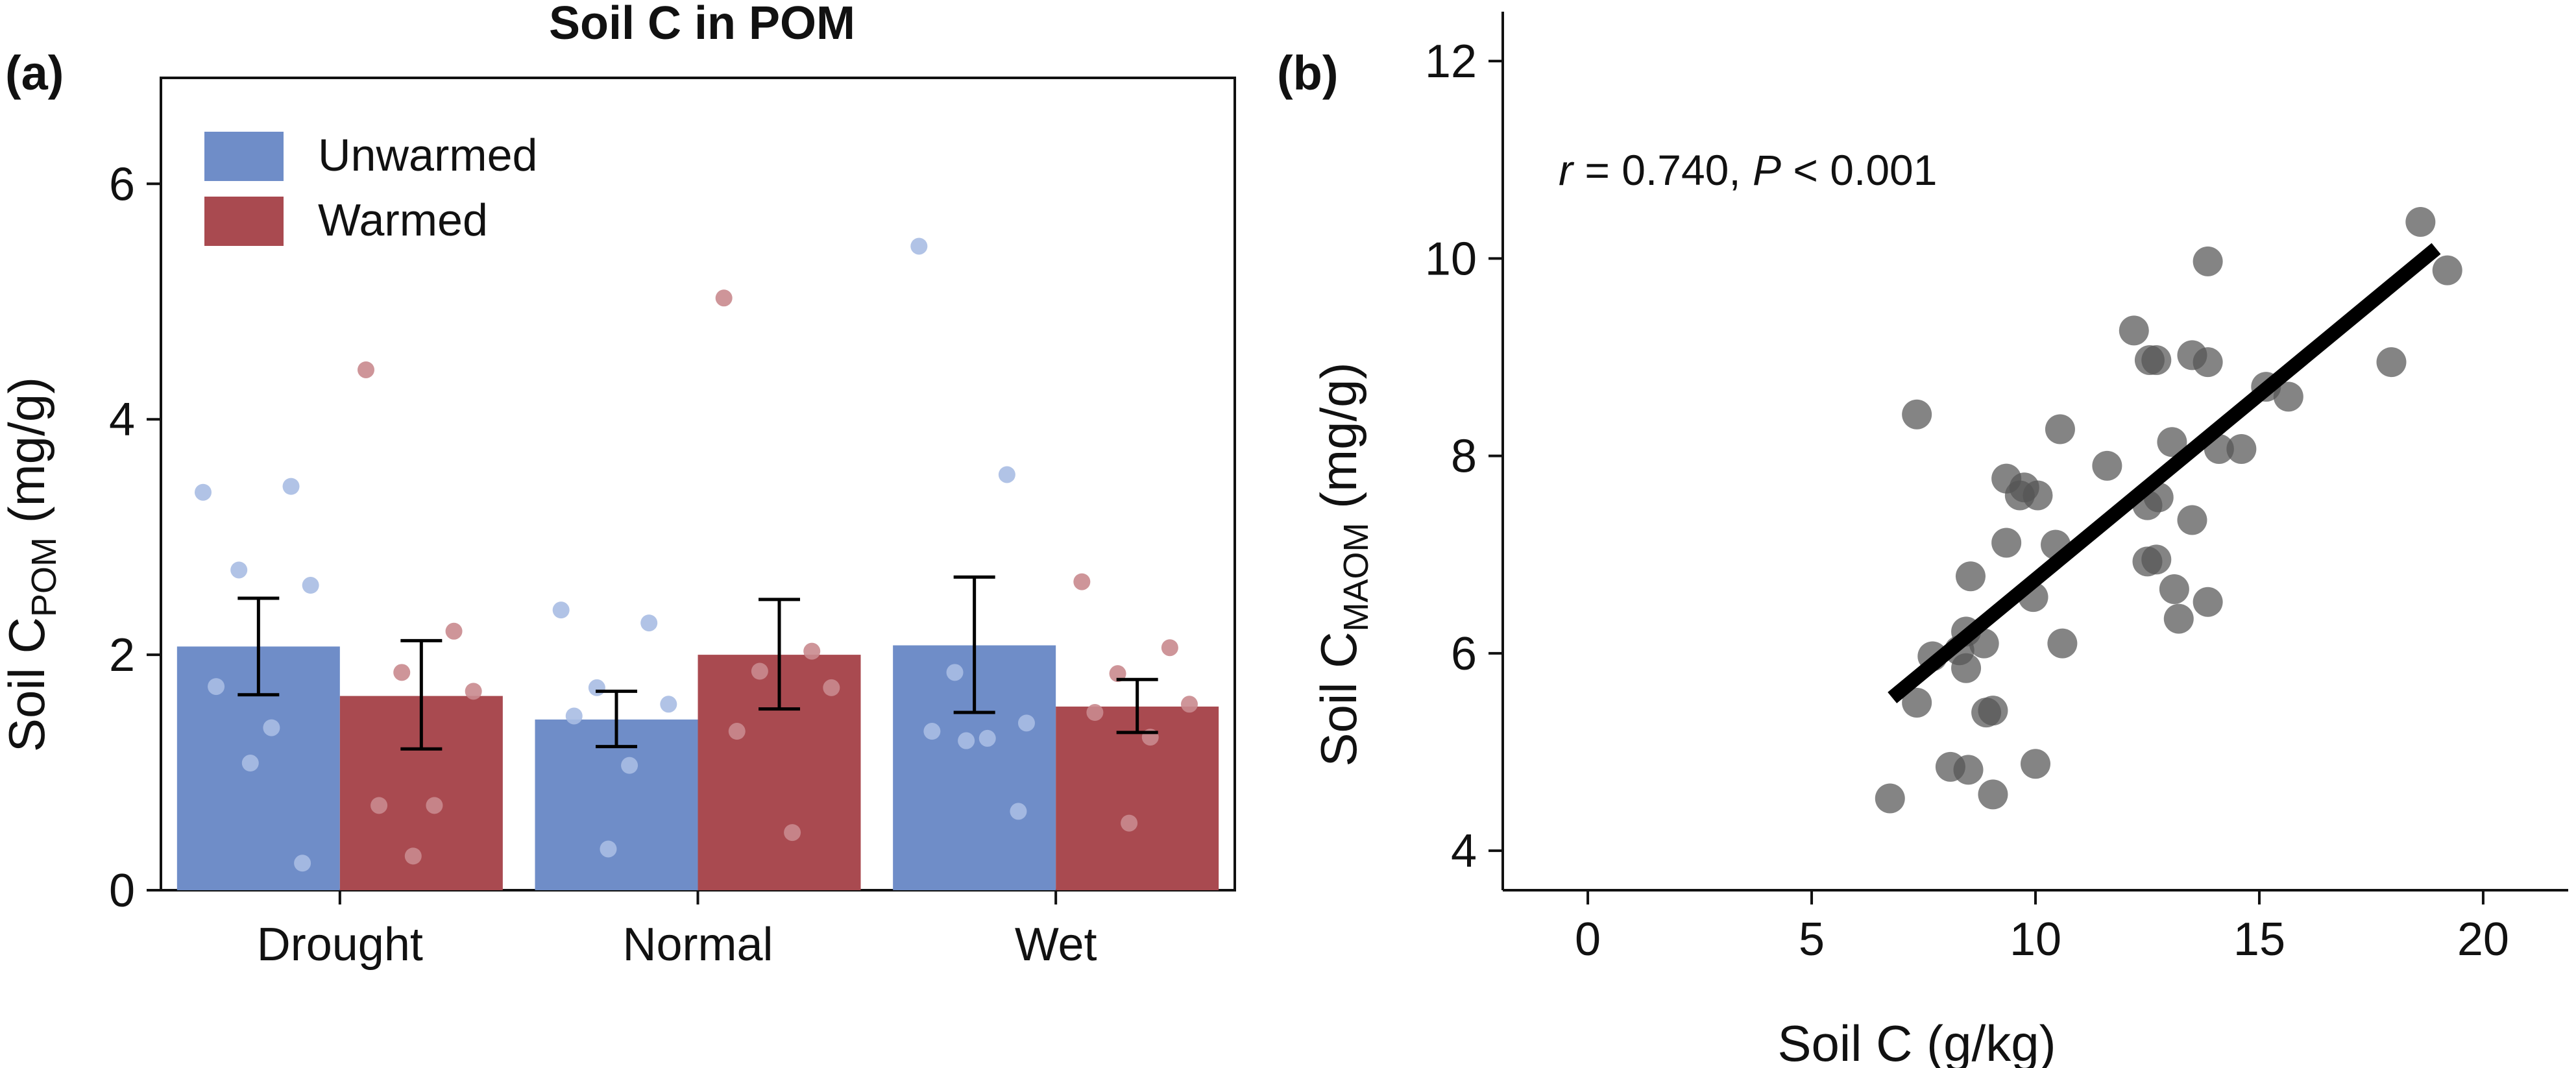 This screenshot has height=1068, width=2576. Describe the element at coordinates (1056, 945) in the screenshot. I see `x-tick-label: Wet` at that location.